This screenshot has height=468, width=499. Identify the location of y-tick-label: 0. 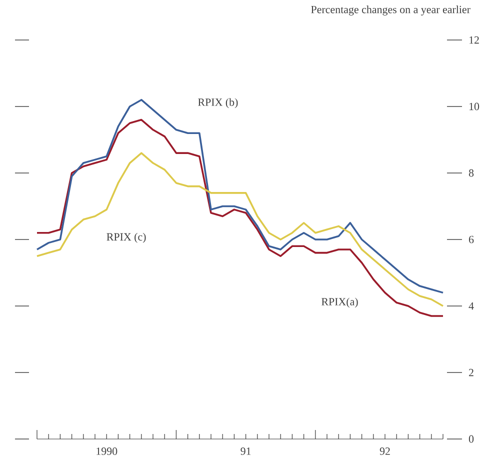
(471, 439).